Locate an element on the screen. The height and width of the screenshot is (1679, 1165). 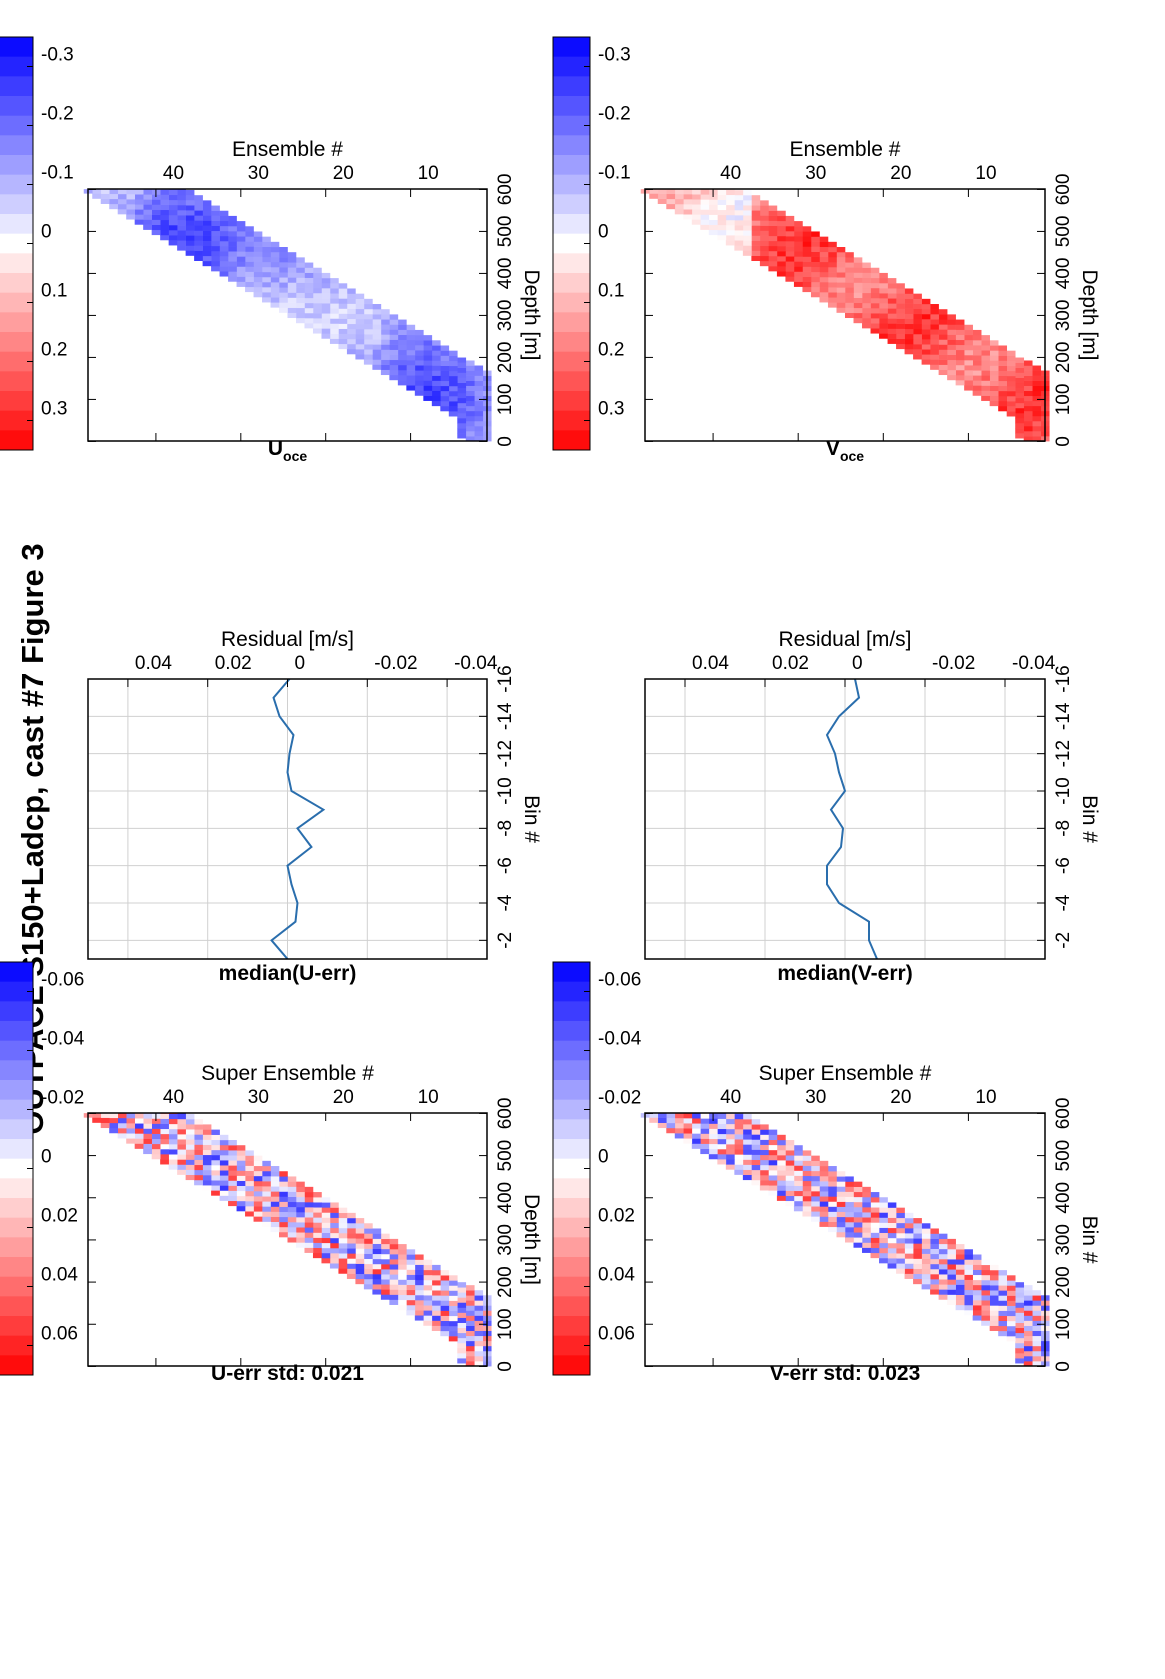
bin-tick-label: -14 is located at coordinates (1063, 716).